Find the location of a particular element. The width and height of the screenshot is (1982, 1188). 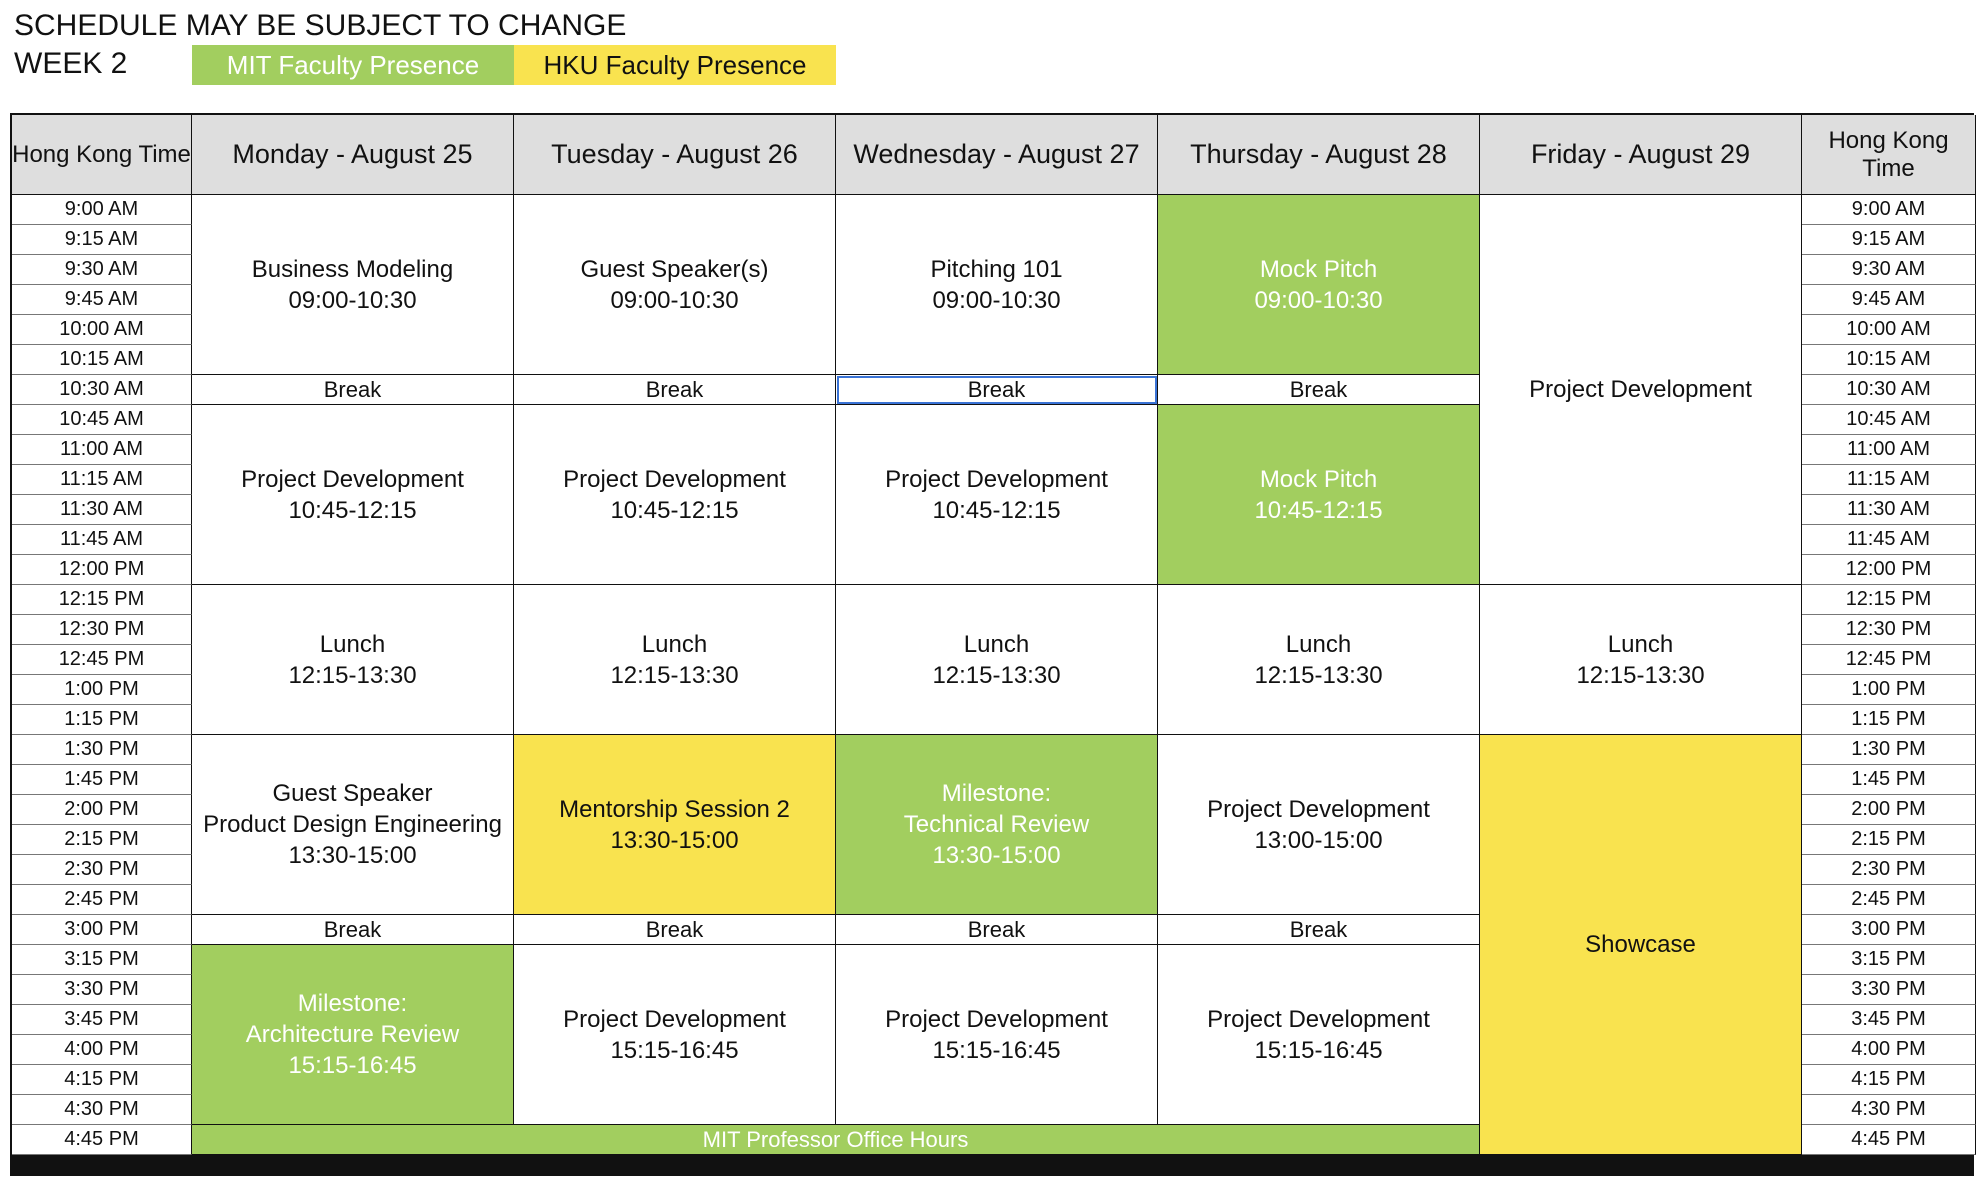

schedule-notice: SCHEDULE MAY BE SUBJECT TO CHANGE is located at coordinates (320, 25).